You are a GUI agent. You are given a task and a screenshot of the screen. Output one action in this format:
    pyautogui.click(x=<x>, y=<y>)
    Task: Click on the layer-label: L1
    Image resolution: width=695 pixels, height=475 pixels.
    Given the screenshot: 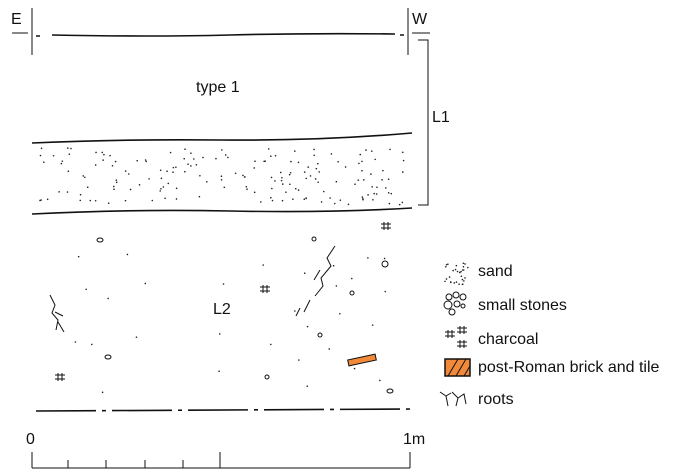 What is the action you would take?
    pyautogui.click(x=441, y=117)
    